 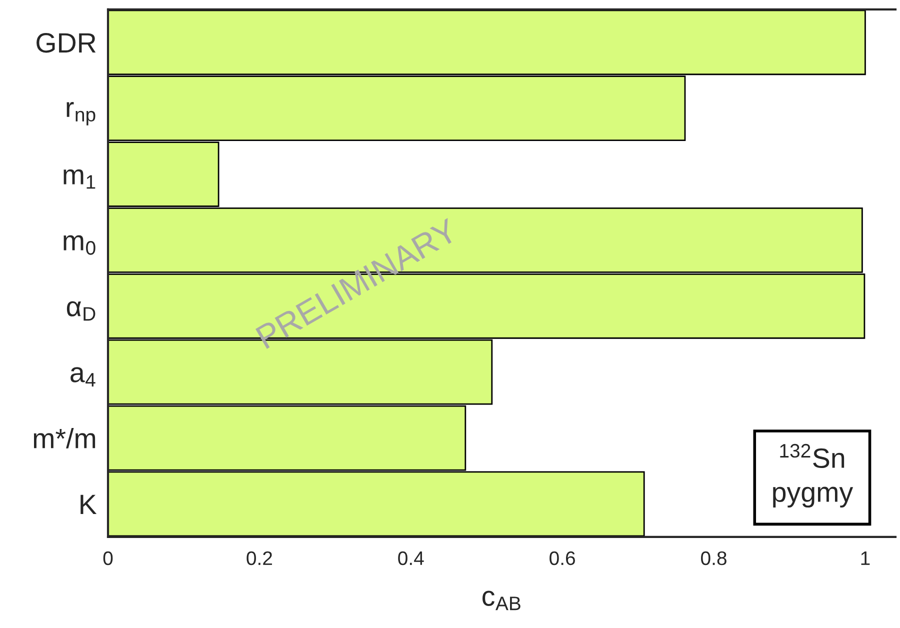 I want to click on x-tick-label: 0.6, so click(x=562, y=558).